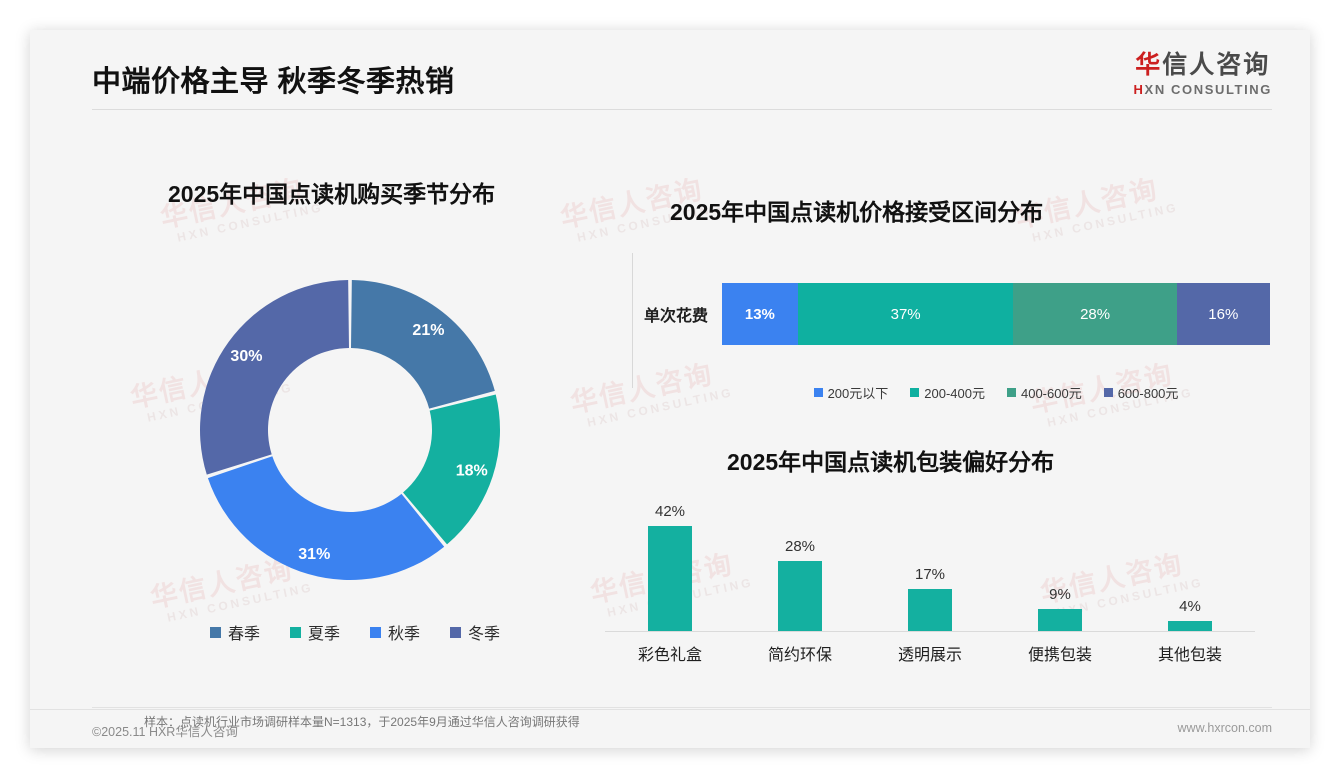  I want to click on price-stacked-legend: 200元以下 200-400元 400-600元 600-800元, so click(996, 392).